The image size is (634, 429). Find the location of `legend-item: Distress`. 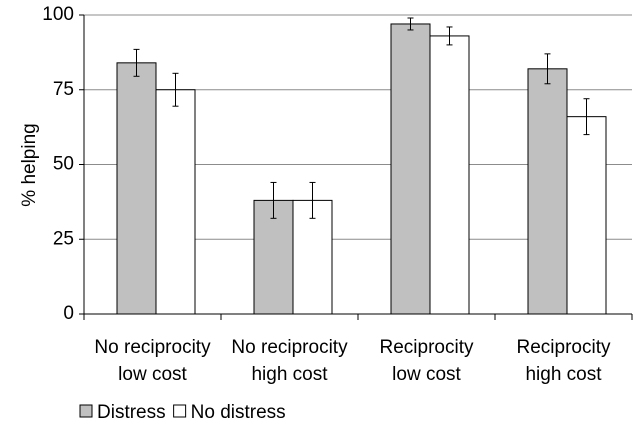

legend-item: Distress is located at coordinates (122, 412).